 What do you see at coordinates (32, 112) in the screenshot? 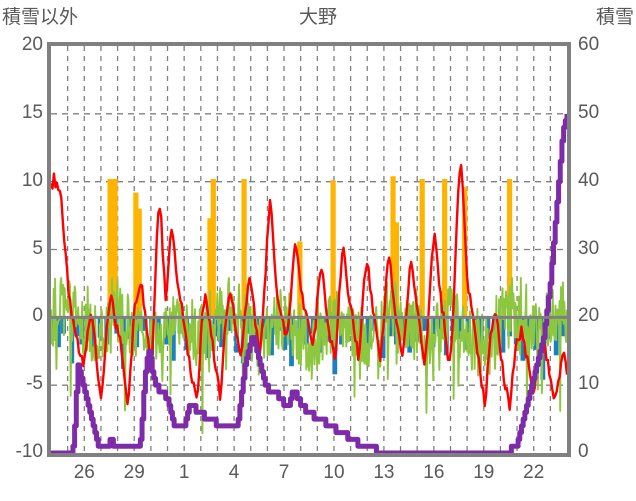
I see `y-axis-tick-label: 15` at bounding box center [32, 112].